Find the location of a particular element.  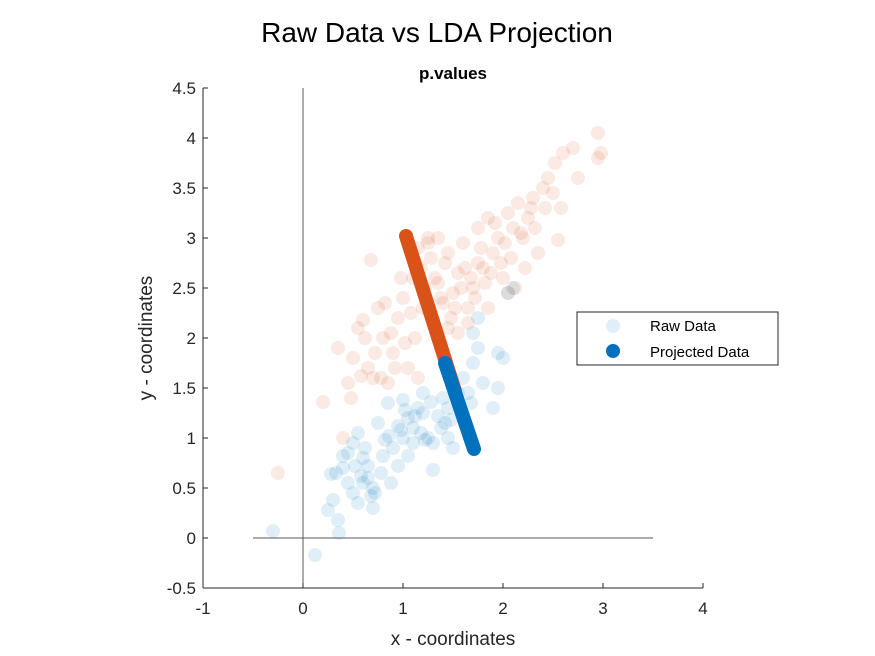

x-ticks: -1 0 1 2 3 4 is located at coordinates (451, 600).